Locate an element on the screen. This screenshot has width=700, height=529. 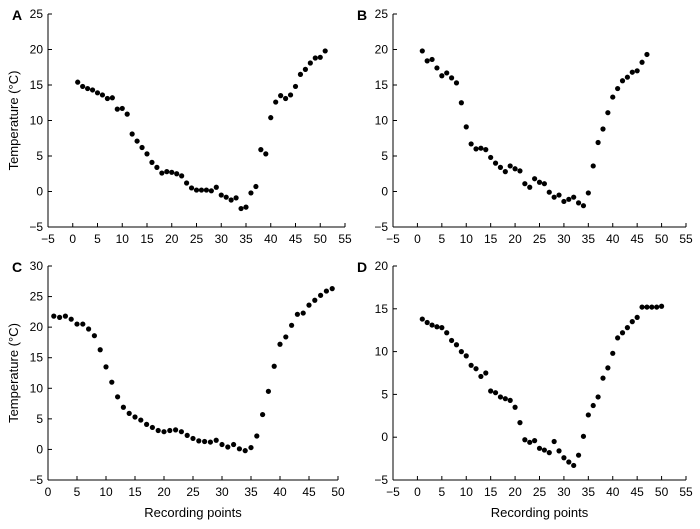
y-axis-title: Temperature (°C) is located at coordinates (13, 373).